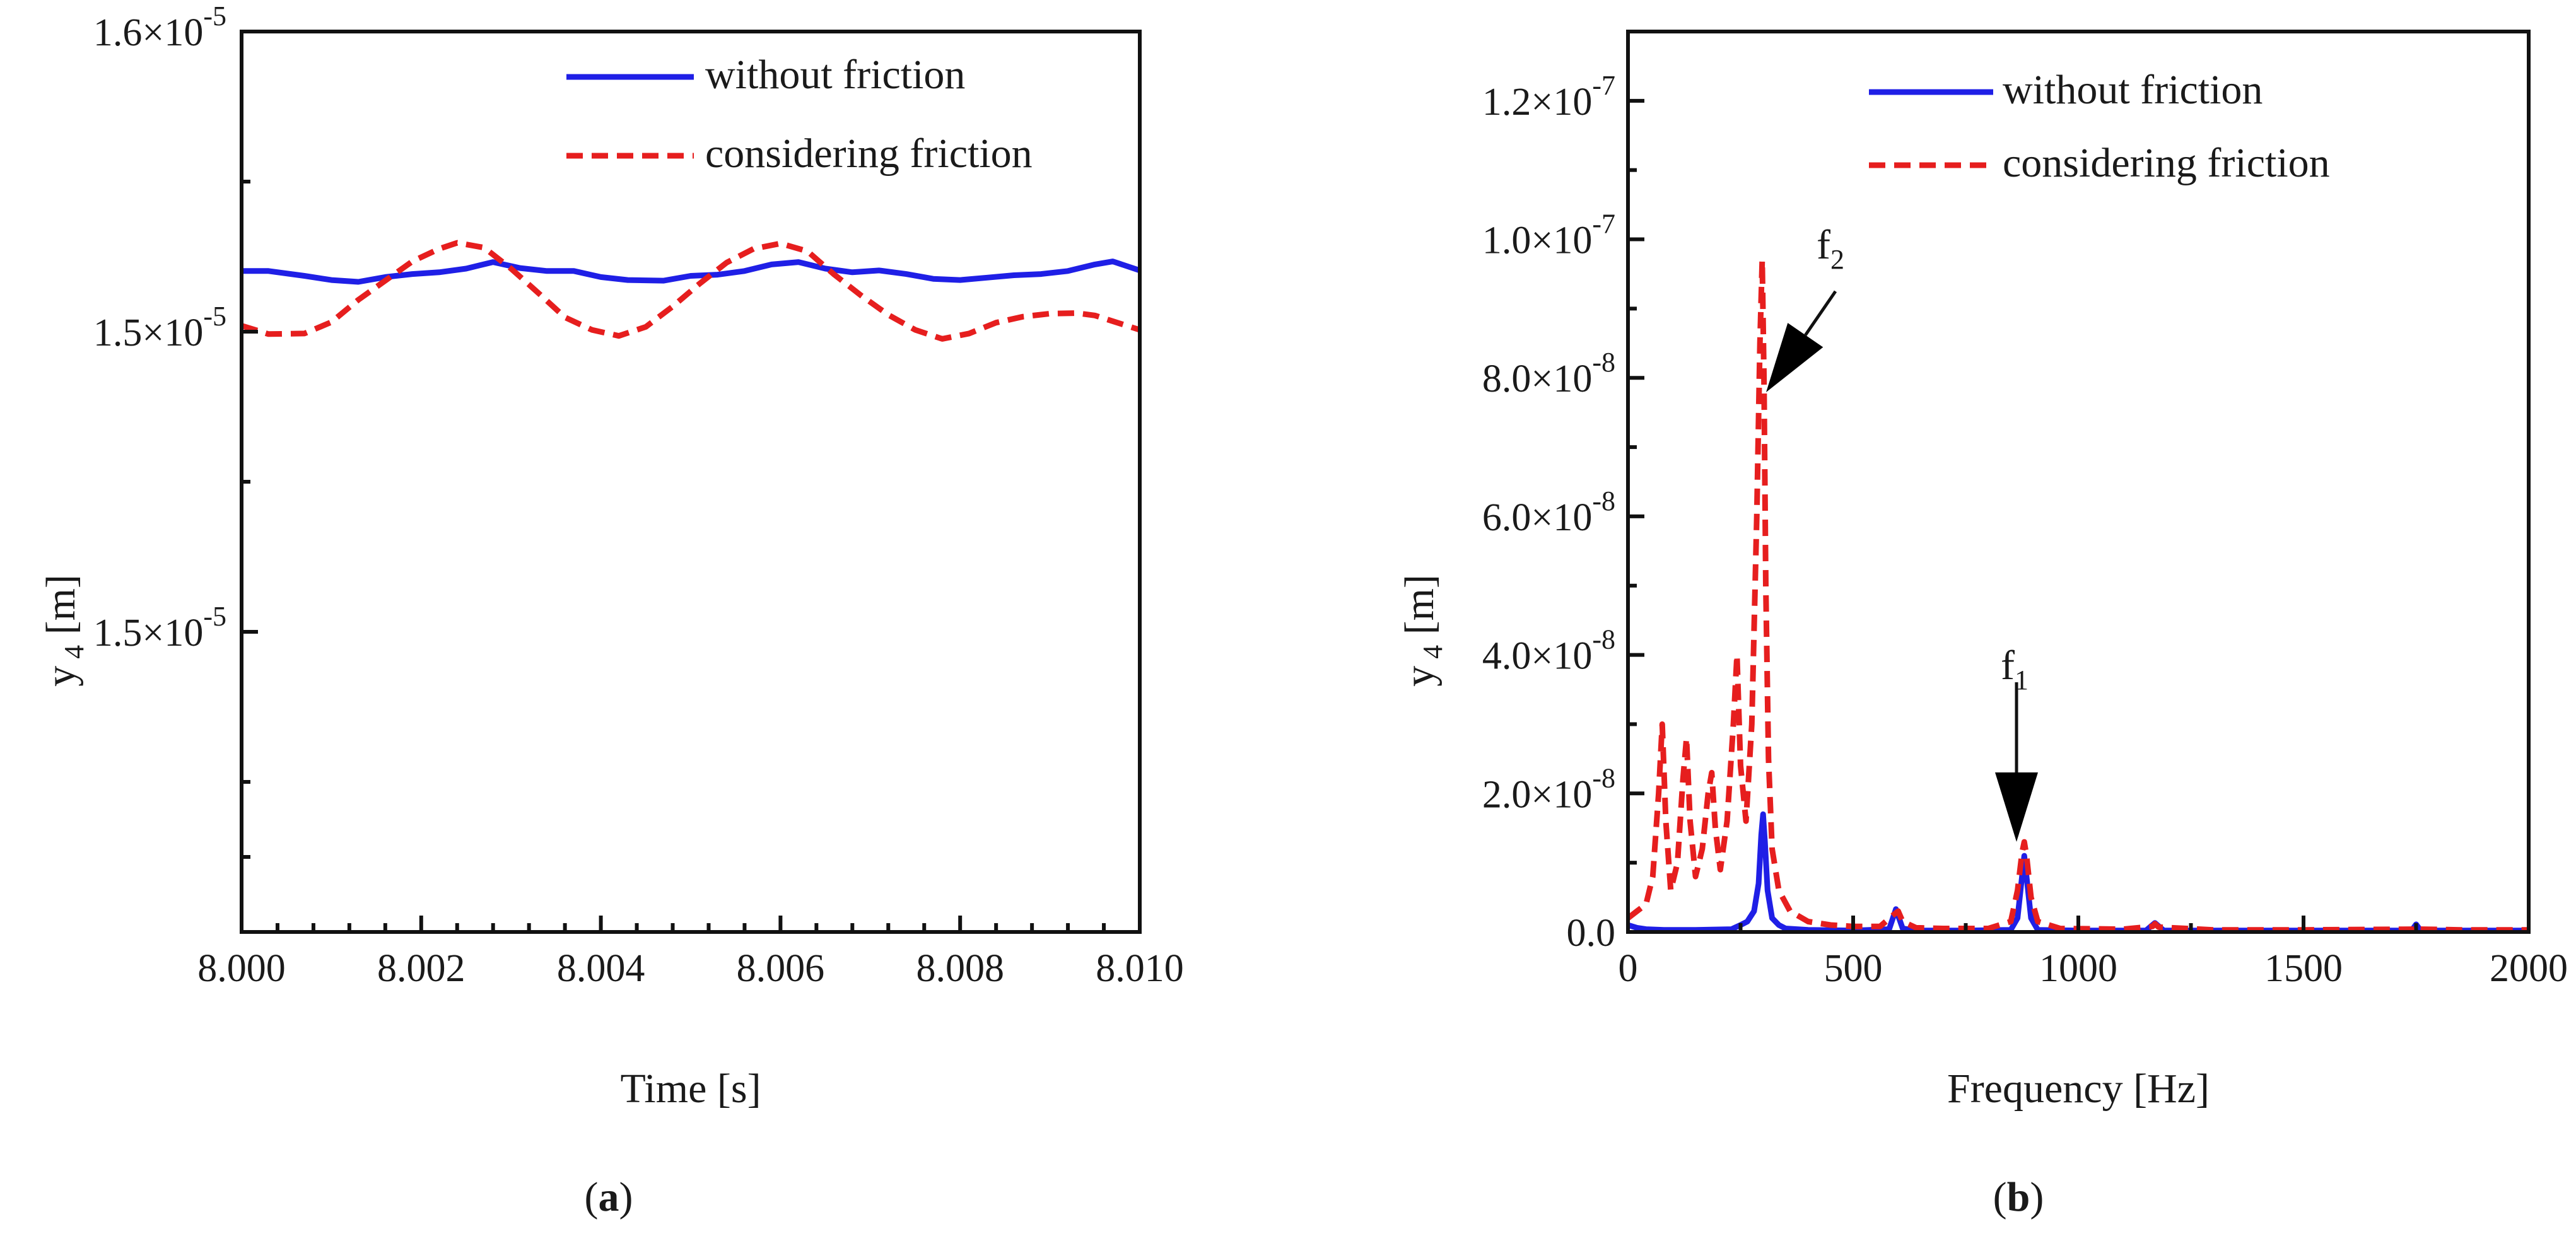 The image size is (2576, 1234). Describe the element at coordinates (1548, 374) in the screenshot. I see `y-tick-label: 8.0×10⁻⁸` at that location.